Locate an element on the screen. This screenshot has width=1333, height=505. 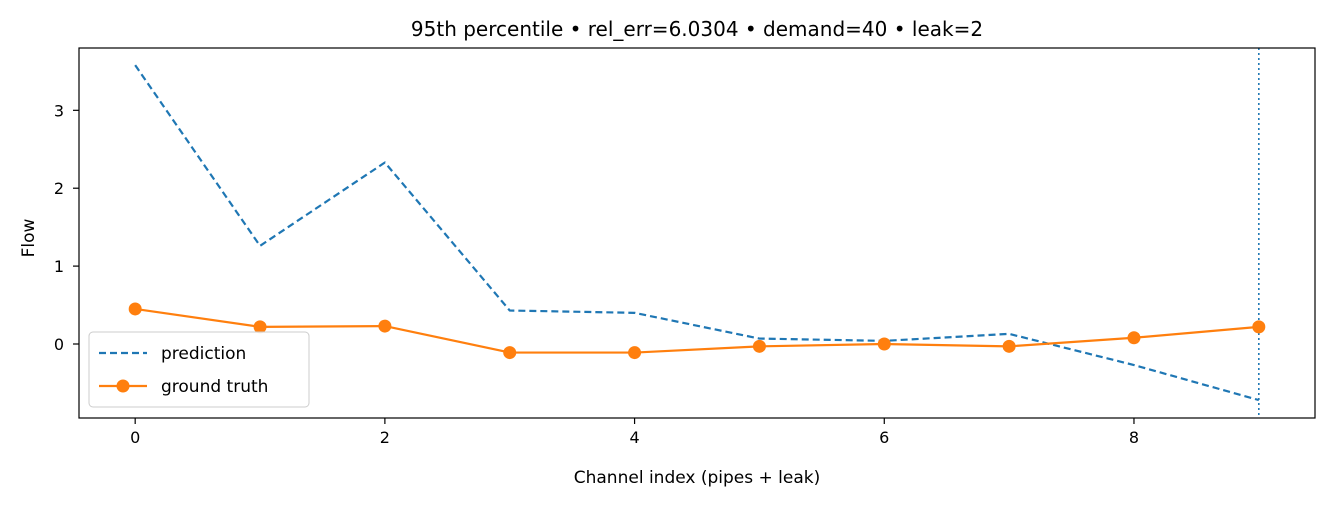
y-tick-label: 0 is located at coordinates (59, 344).